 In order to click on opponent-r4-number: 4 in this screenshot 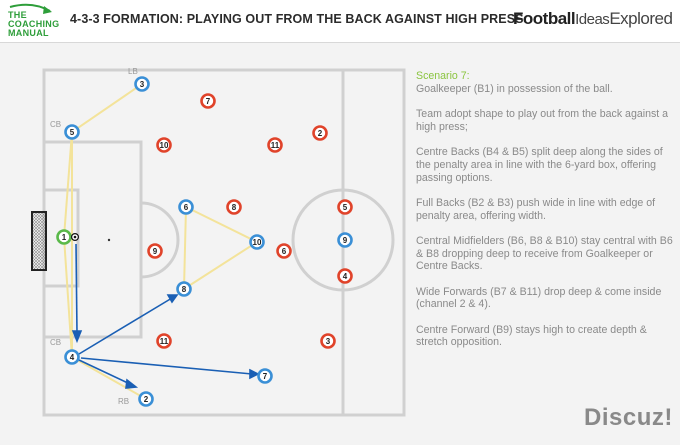, I will do `click(345, 276)`.